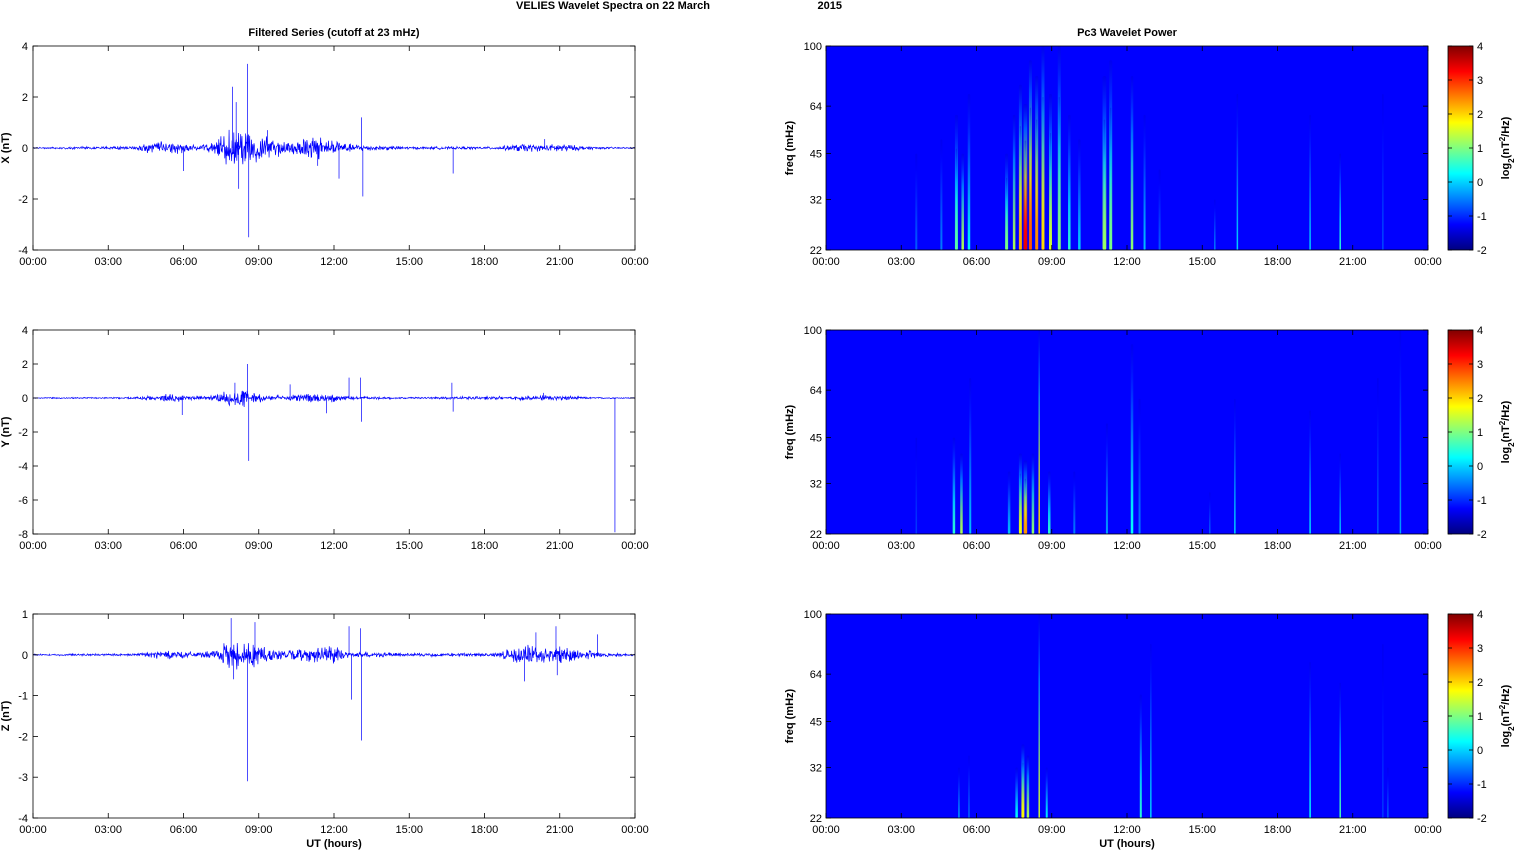  I want to click on colorbar-tick-label: 1, so click(1480, 149).